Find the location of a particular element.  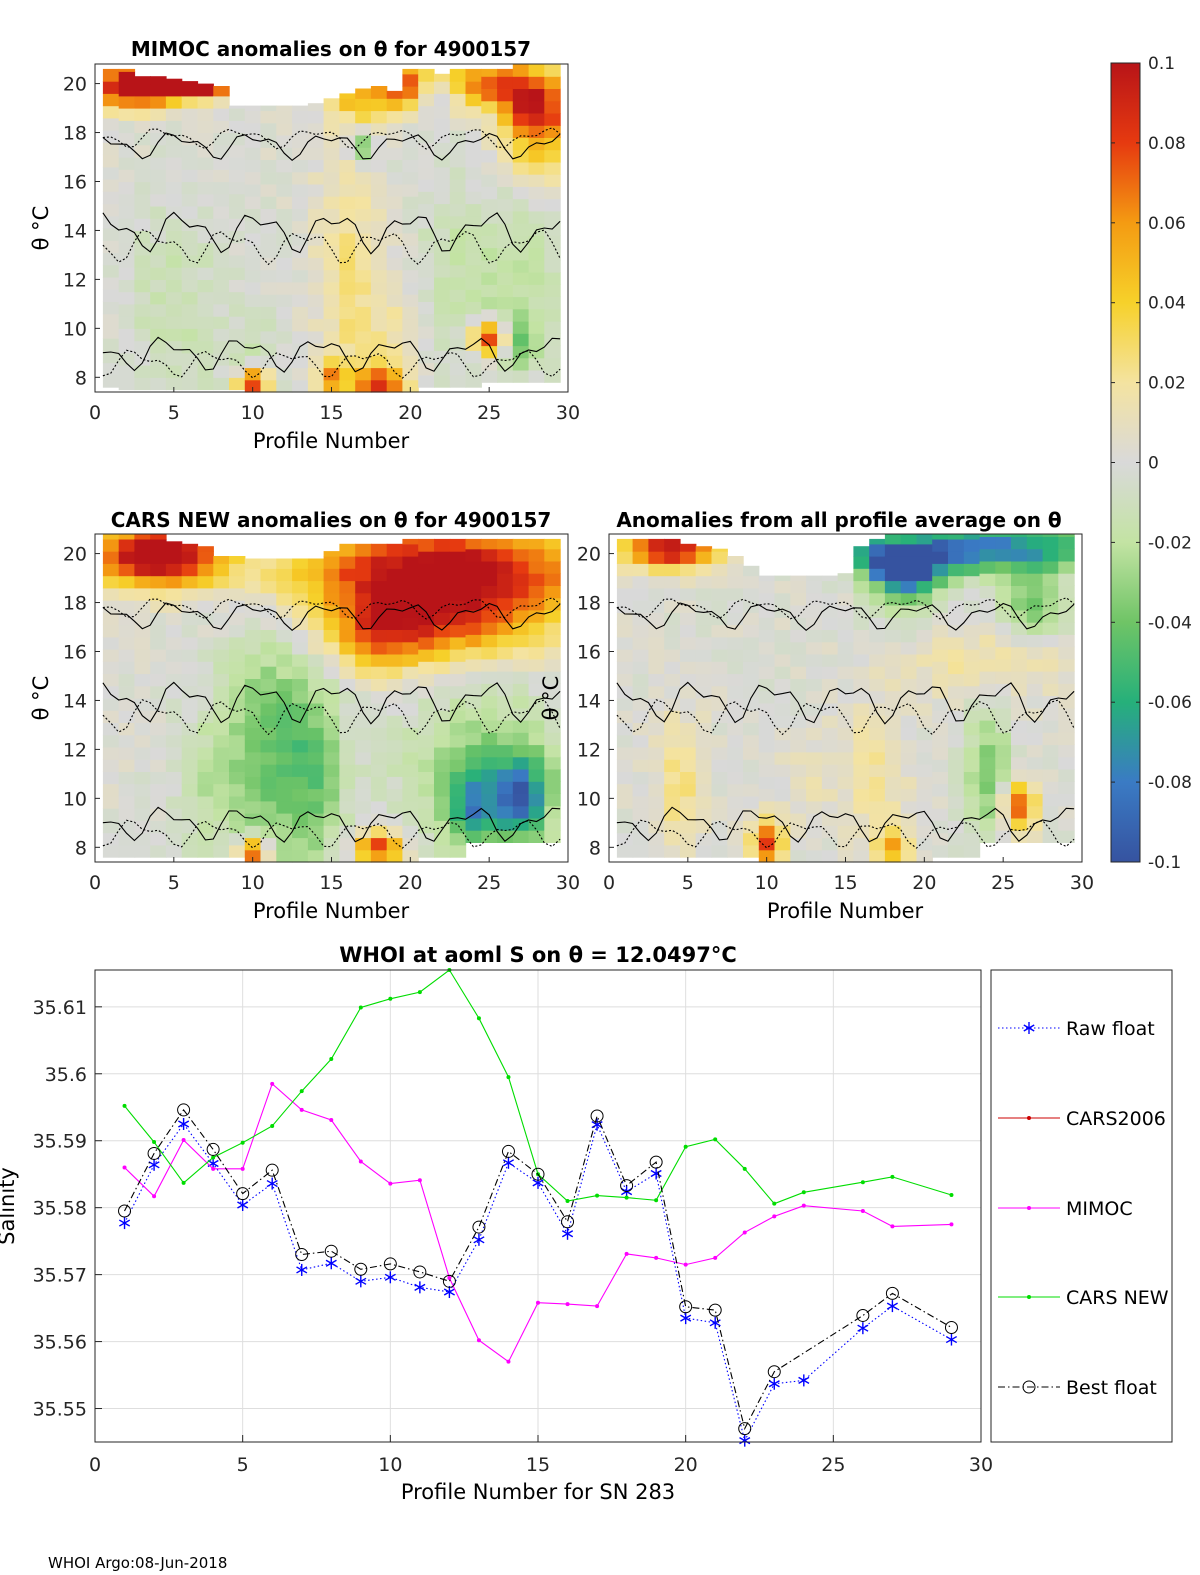

legend-item-cars2006: CARS2006 is located at coordinates (1082, 1119).